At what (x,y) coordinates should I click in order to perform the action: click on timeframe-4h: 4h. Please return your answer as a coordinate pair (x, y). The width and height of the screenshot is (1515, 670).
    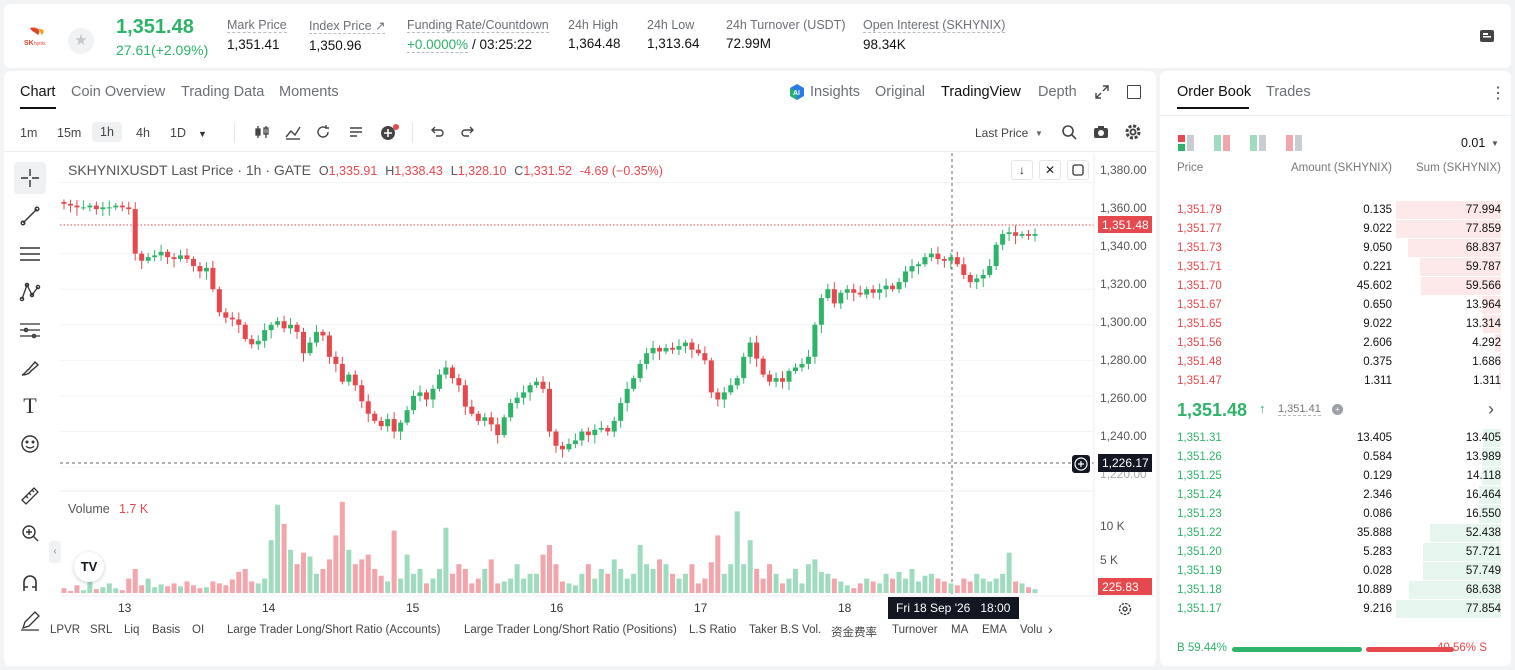
    Looking at the image, I should click on (143, 133).